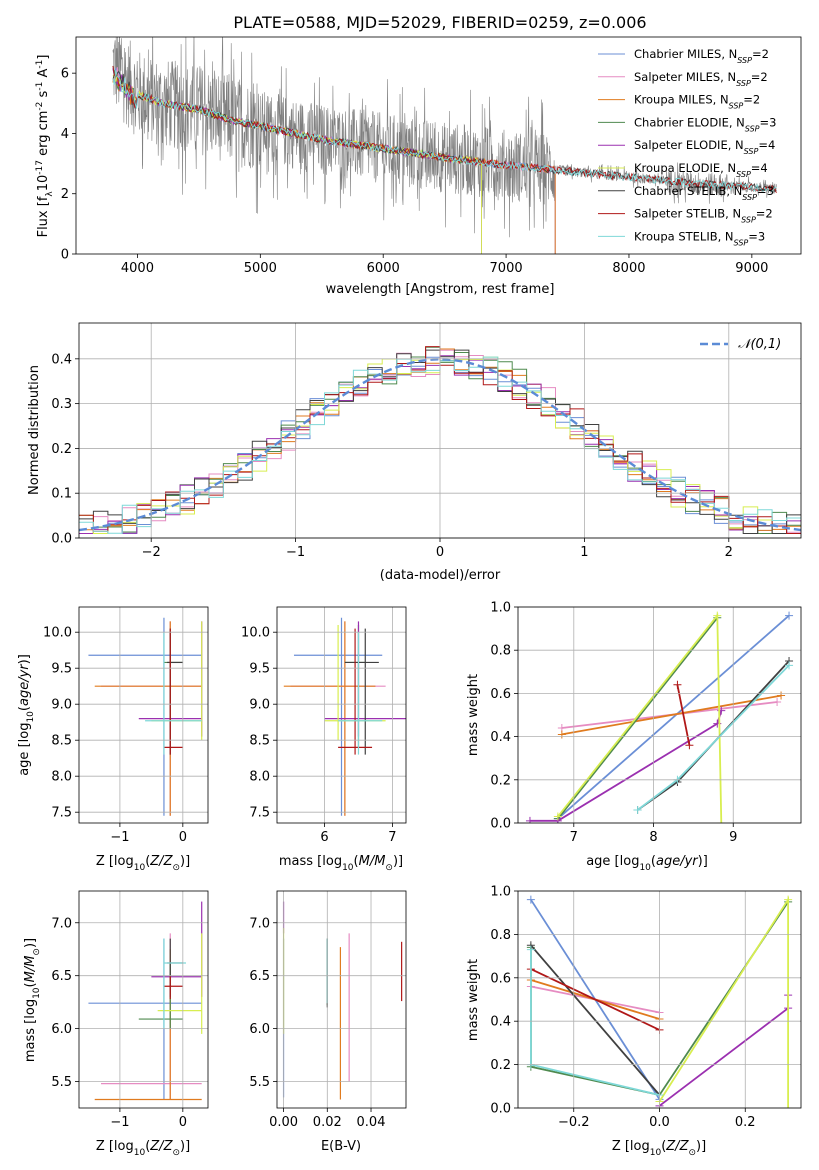 The height and width of the screenshot is (1170, 819). I want to click on spectrum-ylabel: Flux [fλ10-17 erg cm-2 s-1 A-1], so click(45, 146).